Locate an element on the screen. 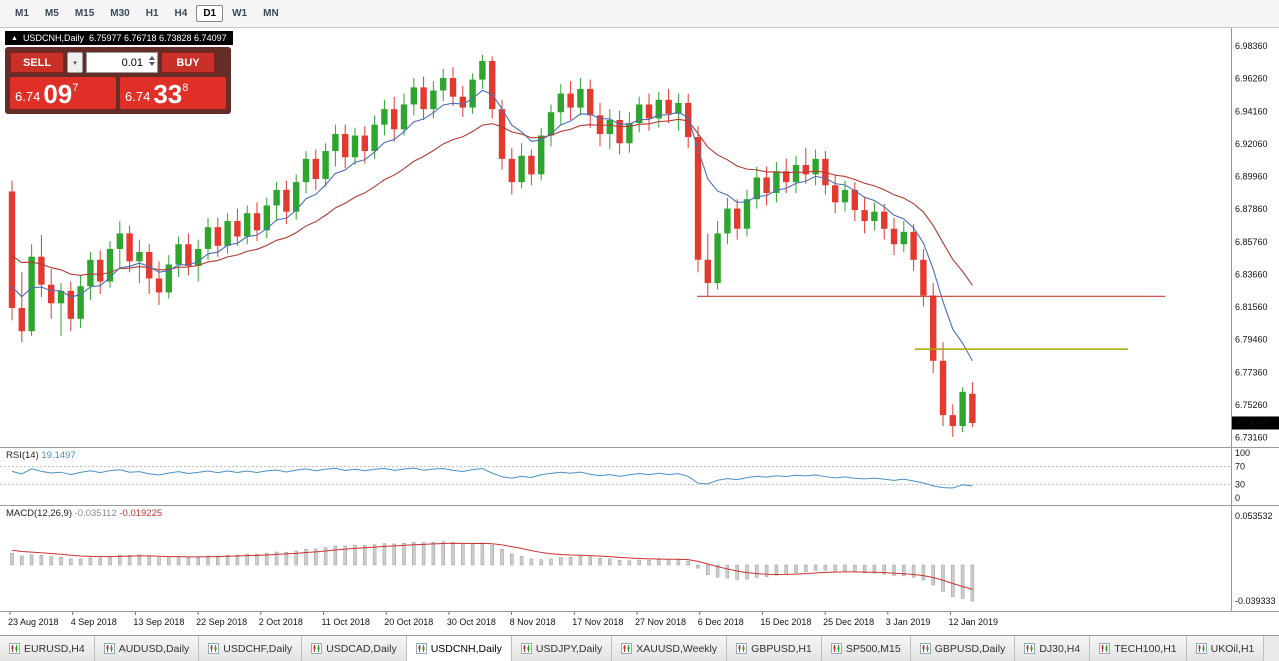 This screenshot has width=1279, height=661. macd-axis: 0.053532 -0.039333 is located at coordinates (1255, 558).